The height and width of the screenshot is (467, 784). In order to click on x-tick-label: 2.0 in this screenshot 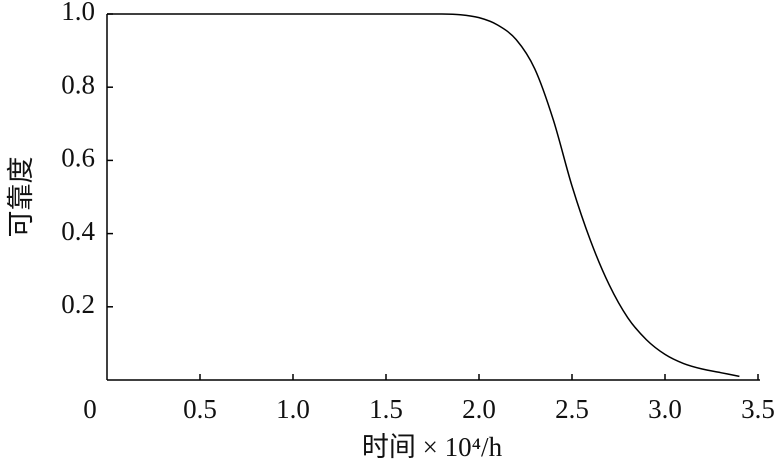, I will do `click(479, 409)`.